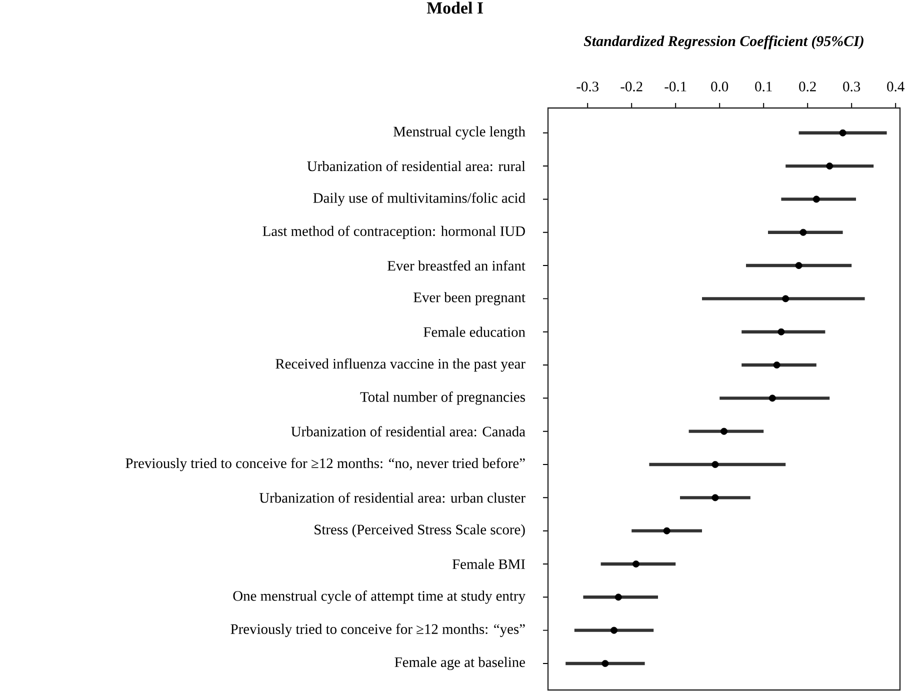 Image resolution: width=909 pixels, height=698 pixels. Describe the element at coordinates (724, 42) in the screenshot. I see `x-axis-title: Standardized Regression Coefficient (95%CI)` at that location.